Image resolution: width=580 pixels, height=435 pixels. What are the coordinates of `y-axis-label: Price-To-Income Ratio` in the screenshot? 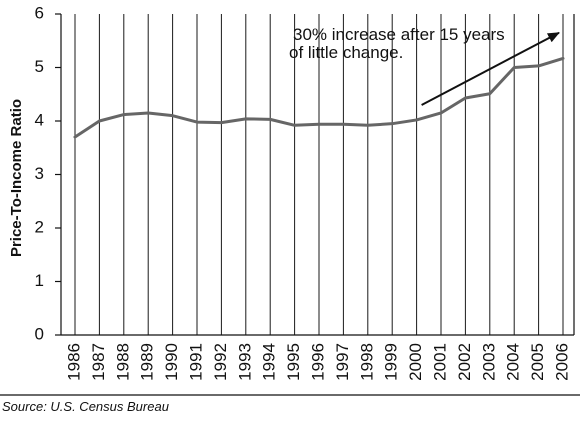 It's located at (16, 178).